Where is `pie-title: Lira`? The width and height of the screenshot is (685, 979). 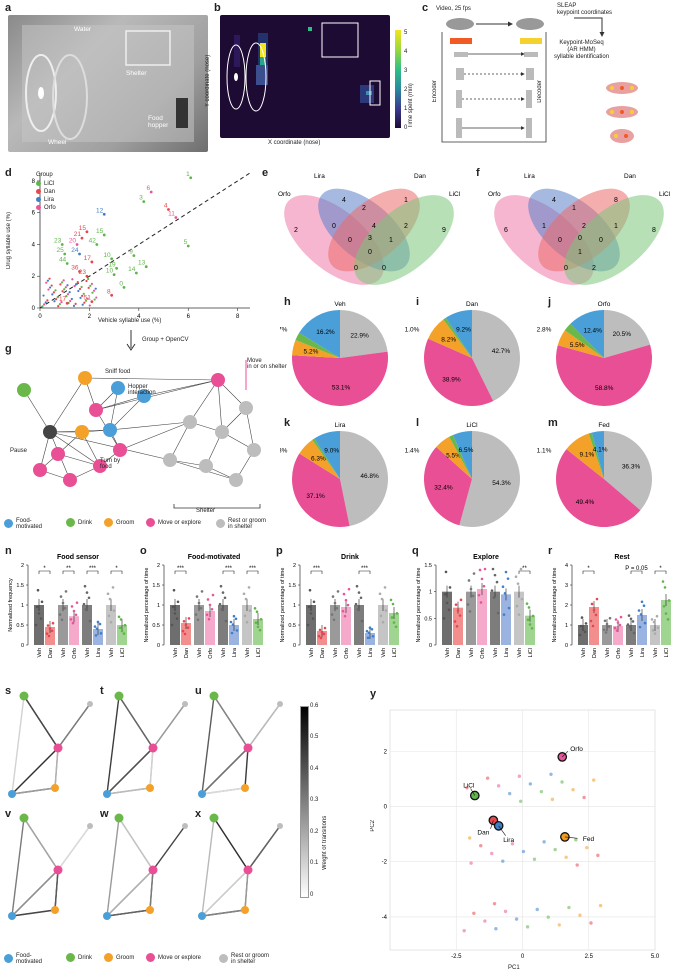 pie-title: Lira is located at coordinates (340, 425).